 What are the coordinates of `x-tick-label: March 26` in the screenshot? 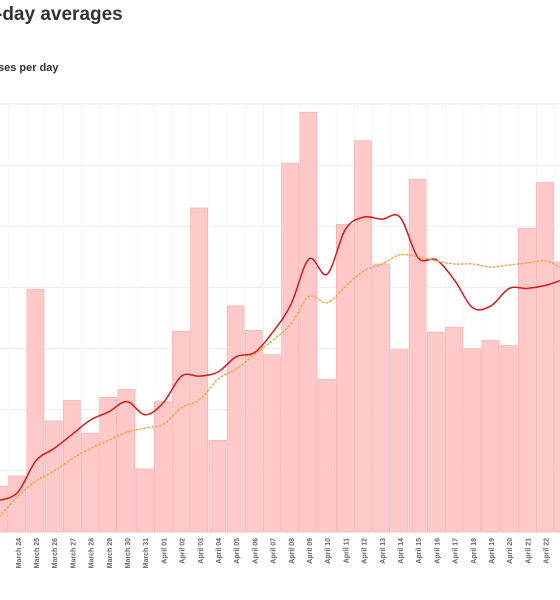 It's located at (55, 553).